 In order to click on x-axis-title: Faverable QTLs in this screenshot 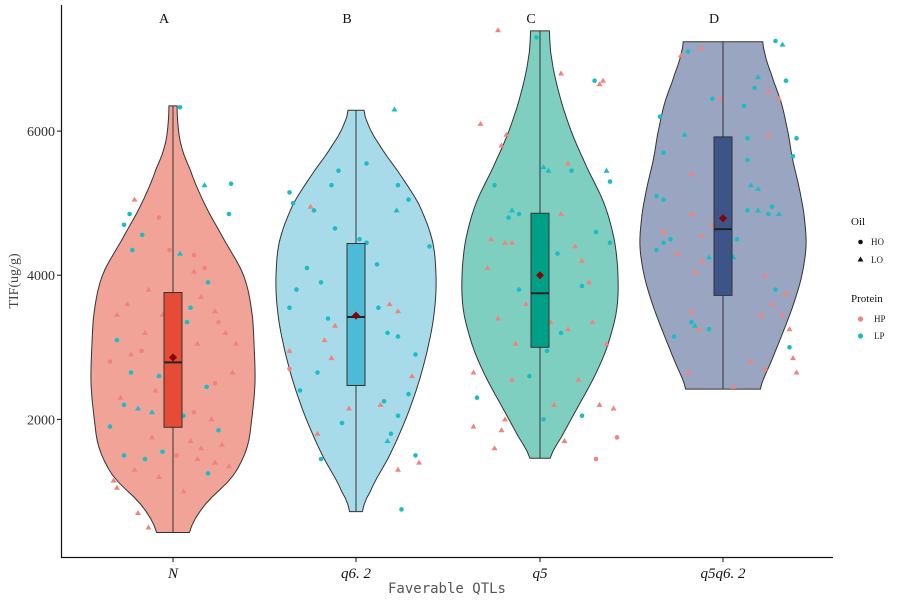, I will do `click(447, 589)`.